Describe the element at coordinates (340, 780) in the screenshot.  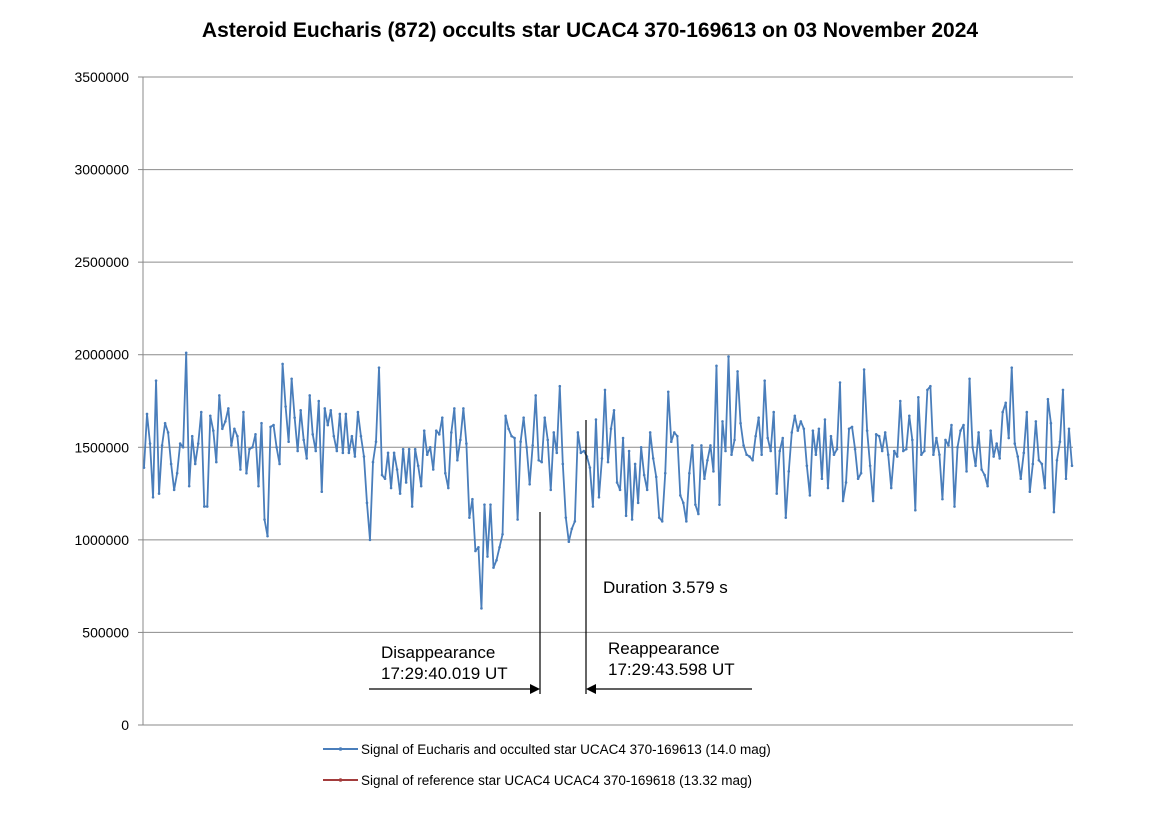
I see `legend-marker-reference` at that location.